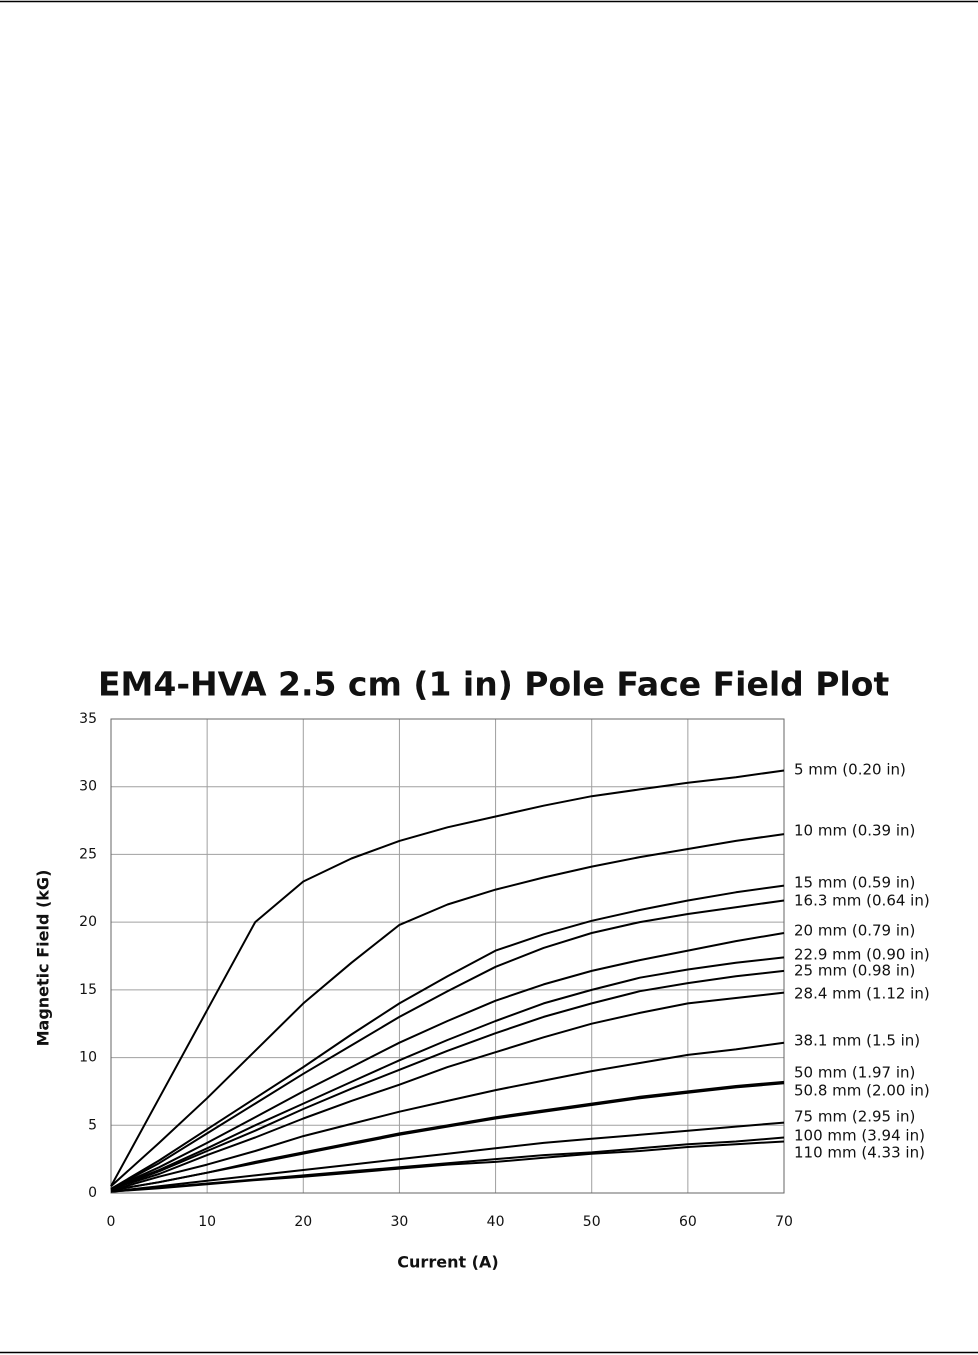 The width and height of the screenshot is (978, 1355). What do you see at coordinates (857, 1041) in the screenshot?
I see `series-label: 38.1 mm (1.5 in)` at bounding box center [857, 1041].